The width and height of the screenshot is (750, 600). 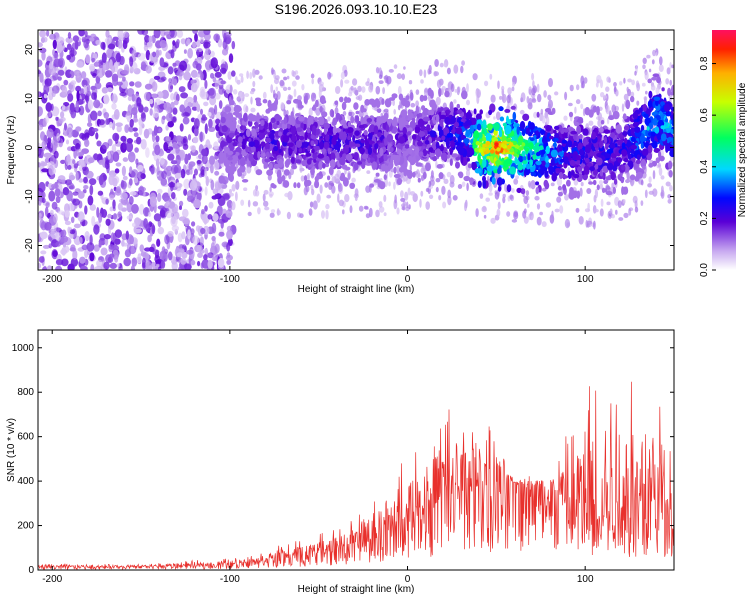 What do you see at coordinates (585, 279) in the screenshot?
I see `x-tick-label: 100` at bounding box center [585, 279].